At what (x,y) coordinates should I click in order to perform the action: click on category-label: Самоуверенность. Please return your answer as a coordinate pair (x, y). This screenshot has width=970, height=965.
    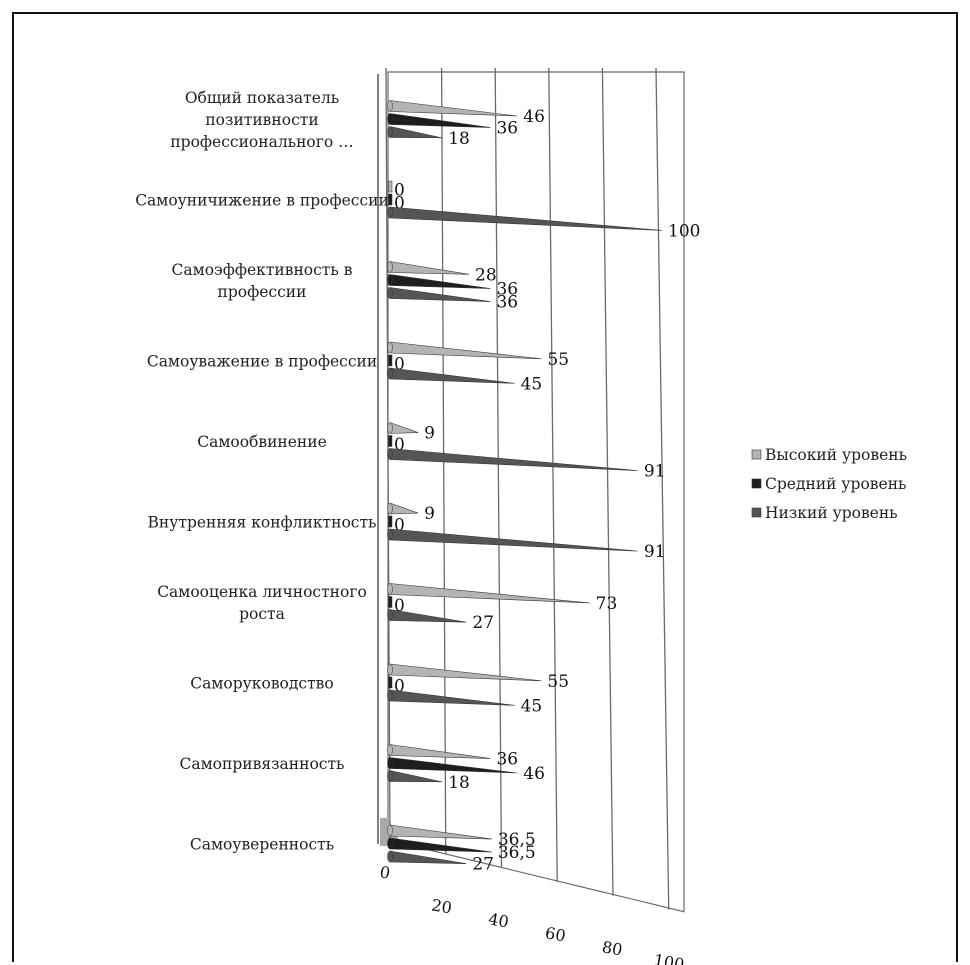
    Looking at the image, I should click on (262, 845).